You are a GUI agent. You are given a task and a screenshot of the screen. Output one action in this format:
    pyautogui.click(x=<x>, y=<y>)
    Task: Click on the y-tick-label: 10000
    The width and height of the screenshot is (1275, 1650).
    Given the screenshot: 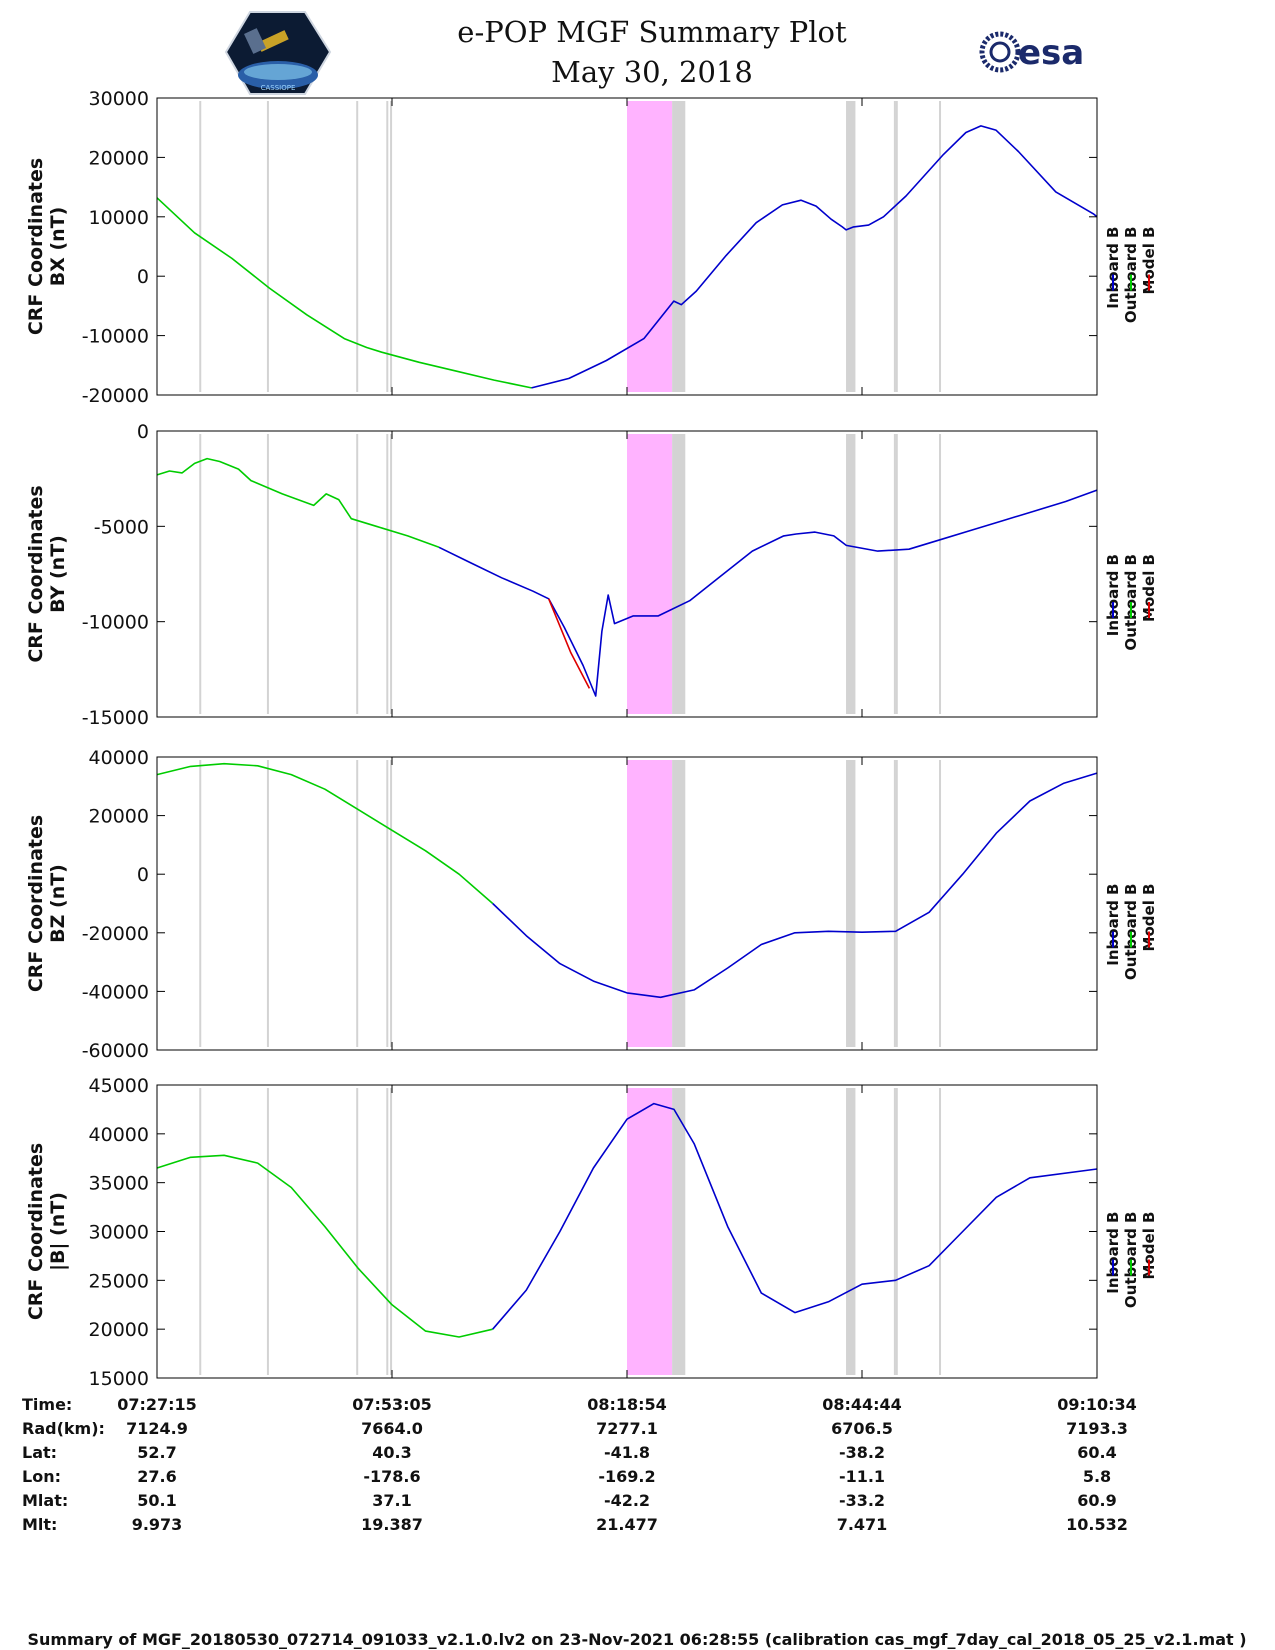 What is the action you would take?
    pyautogui.click(x=119, y=218)
    